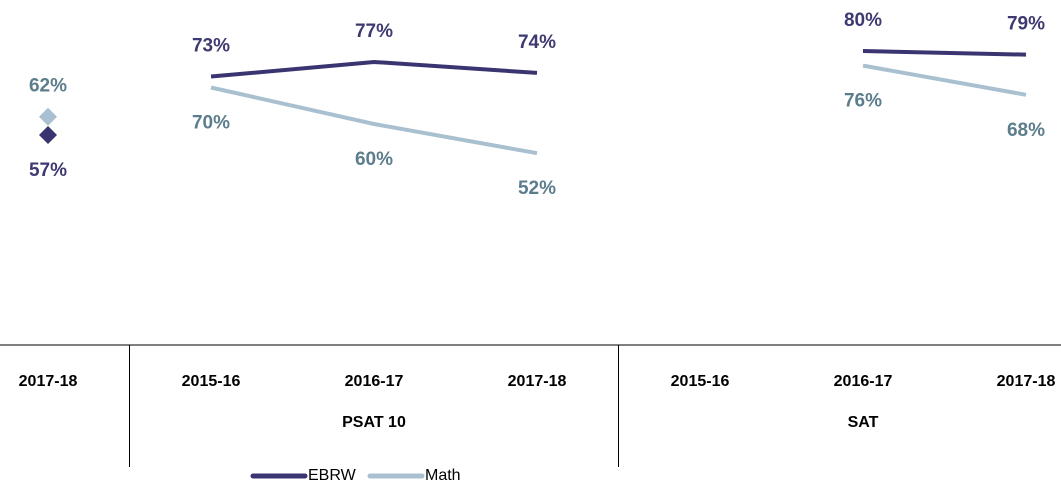  What do you see at coordinates (537, 42) in the screenshot?
I see `data-label: 74%` at bounding box center [537, 42].